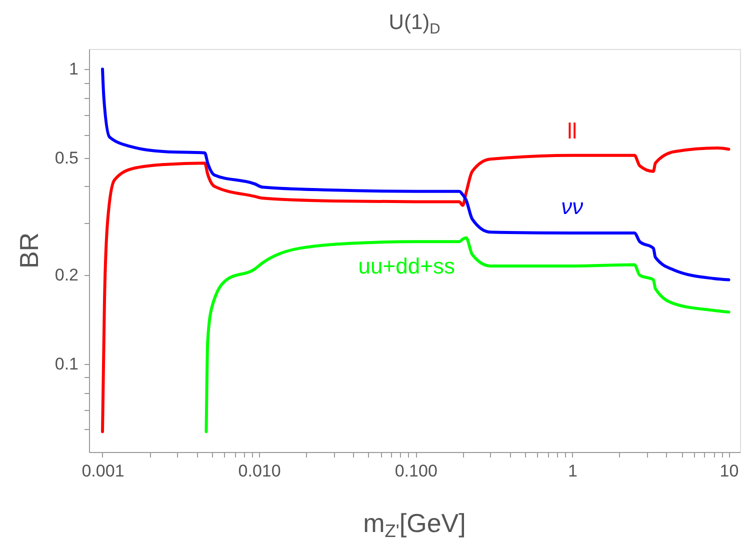 This screenshot has width=750, height=544. Describe the element at coordinates (66, 158) in the screenshot. I see `y-tick-label: 0.5` at that location.